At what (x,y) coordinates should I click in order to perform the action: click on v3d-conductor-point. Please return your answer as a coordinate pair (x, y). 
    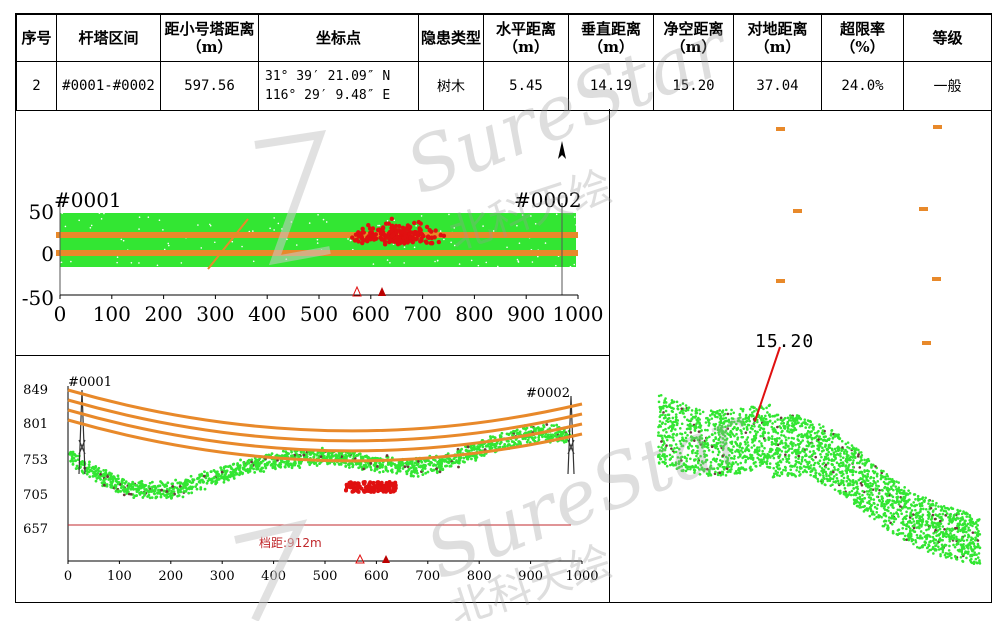
    Looking at the image, I should click on (780, 129).